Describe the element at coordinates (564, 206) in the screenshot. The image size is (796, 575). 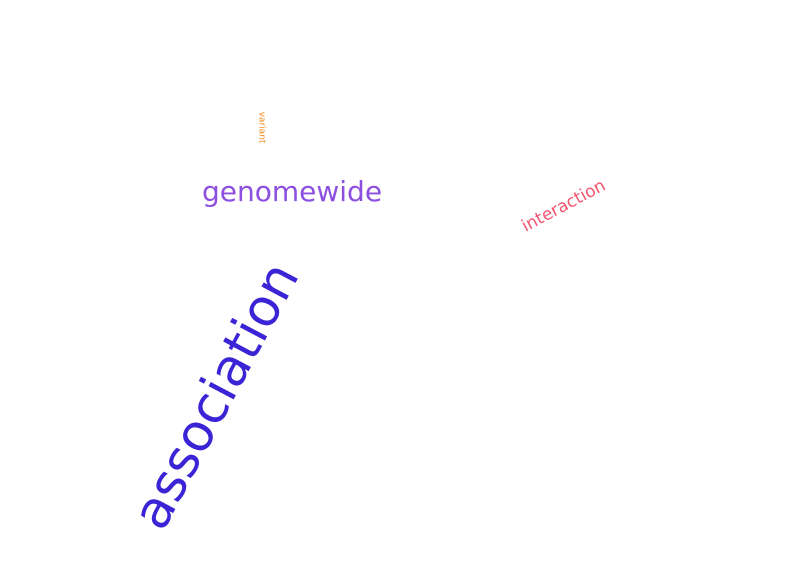
I see `word-interaction: interaction` at that location.